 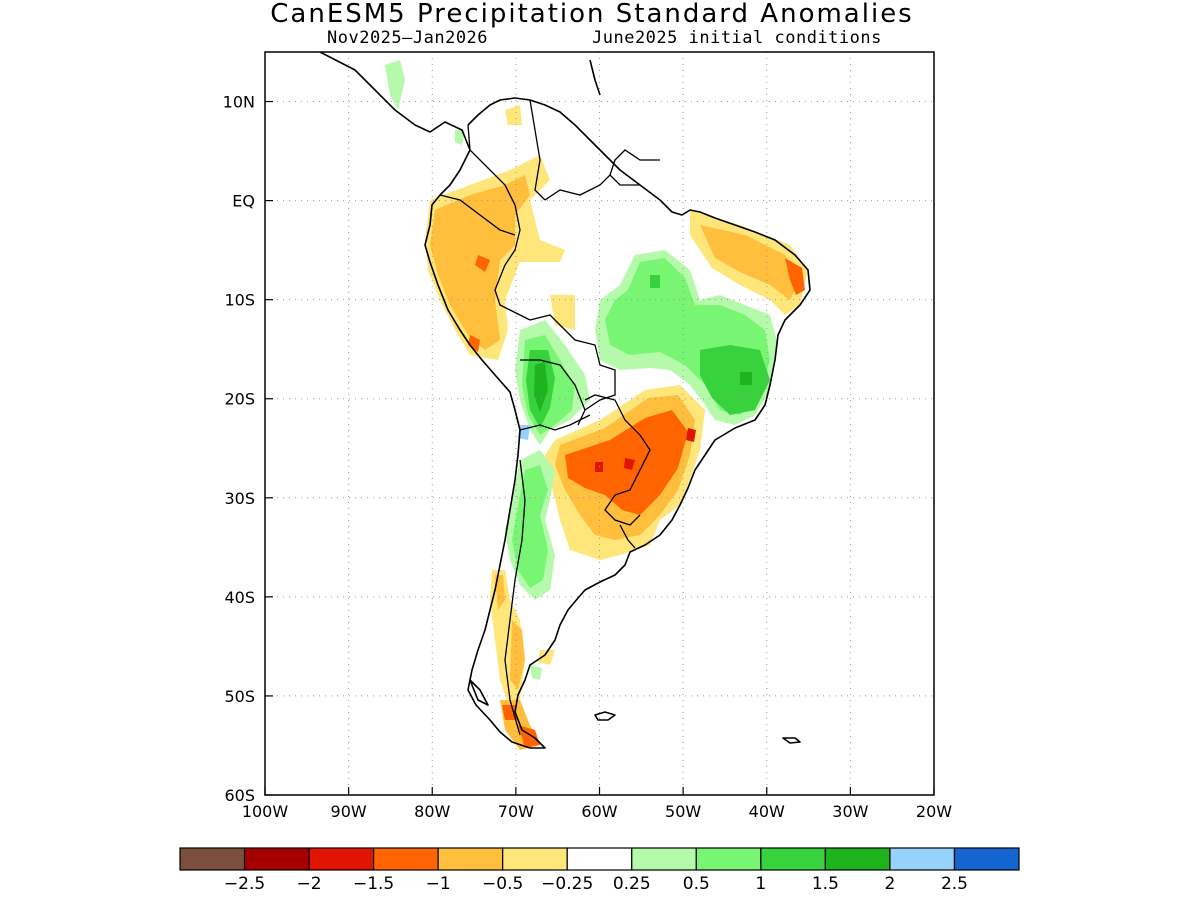 What do you see at coordinates (438, 884) in the screenshot?
I see `colorbar-label: −1` at bounding box center [438, 884].